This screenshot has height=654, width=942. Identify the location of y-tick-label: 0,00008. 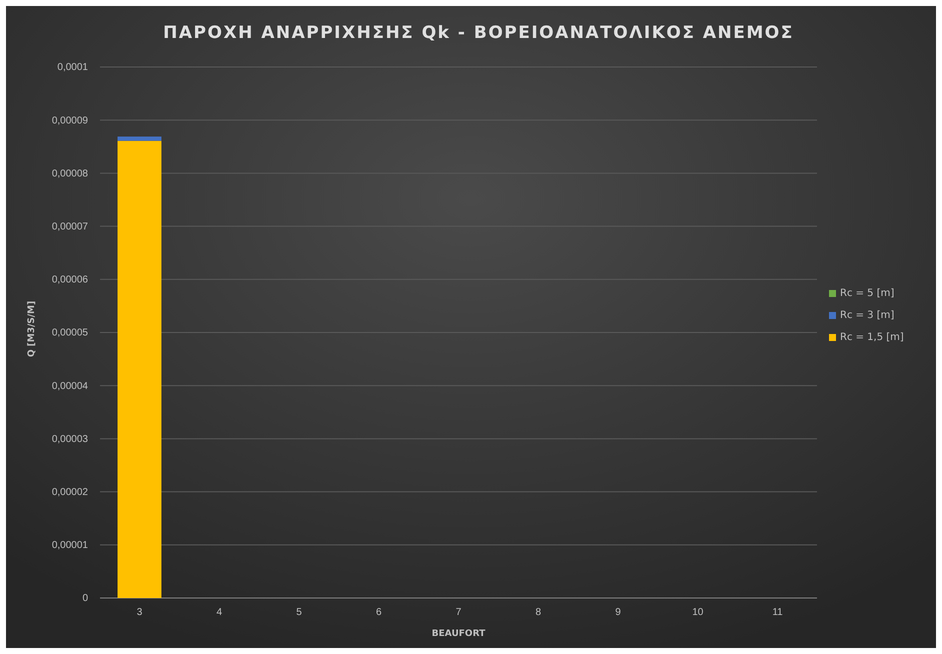
(70, 174).